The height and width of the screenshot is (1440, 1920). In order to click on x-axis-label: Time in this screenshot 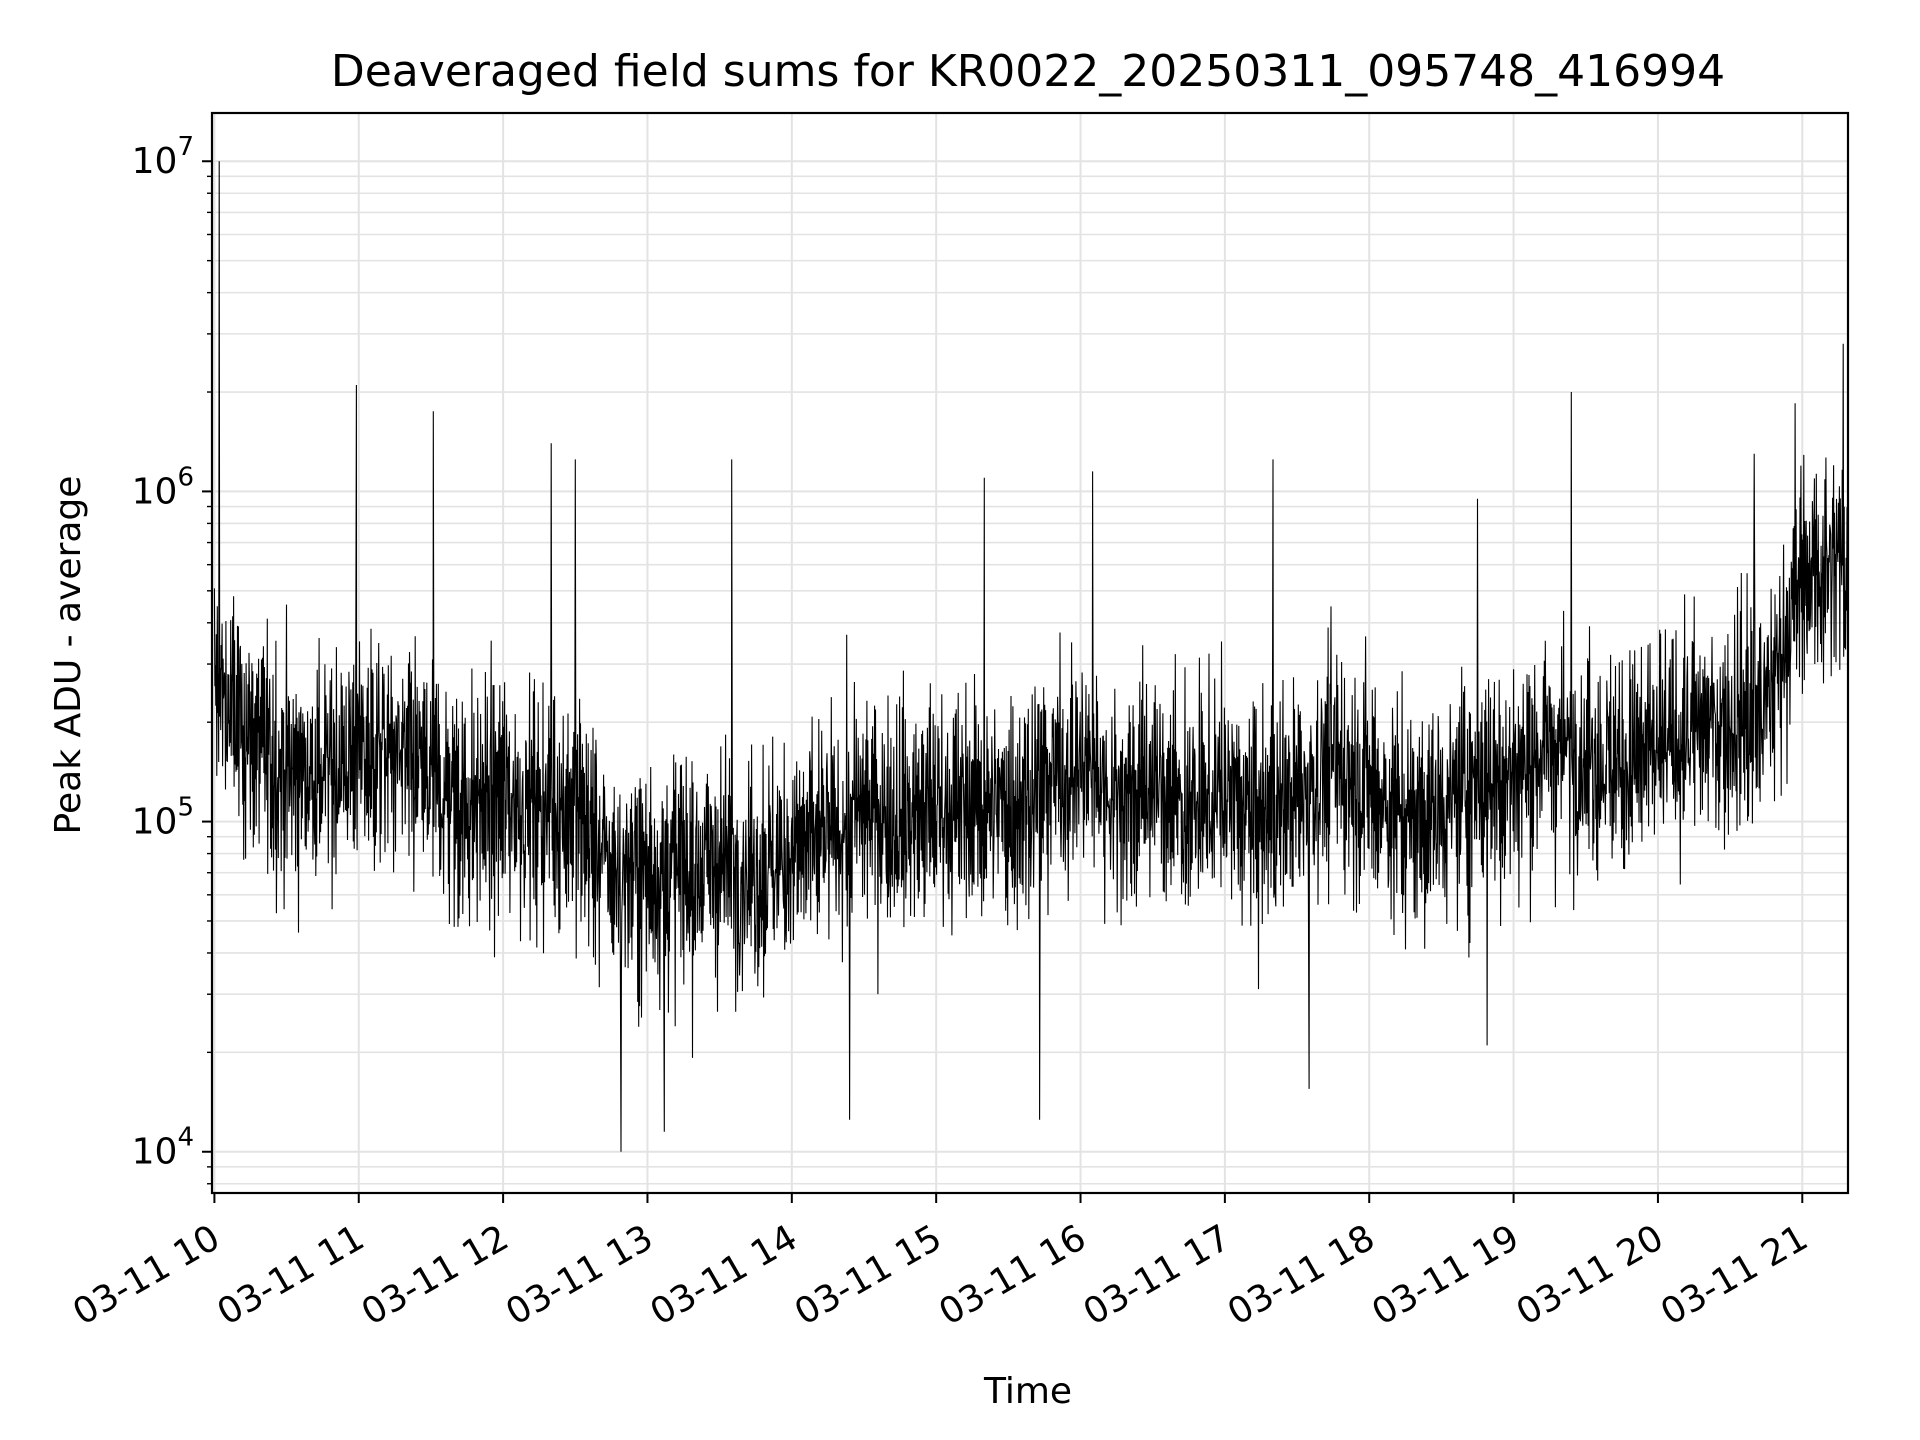, I will do `click(1027, 1391)`.